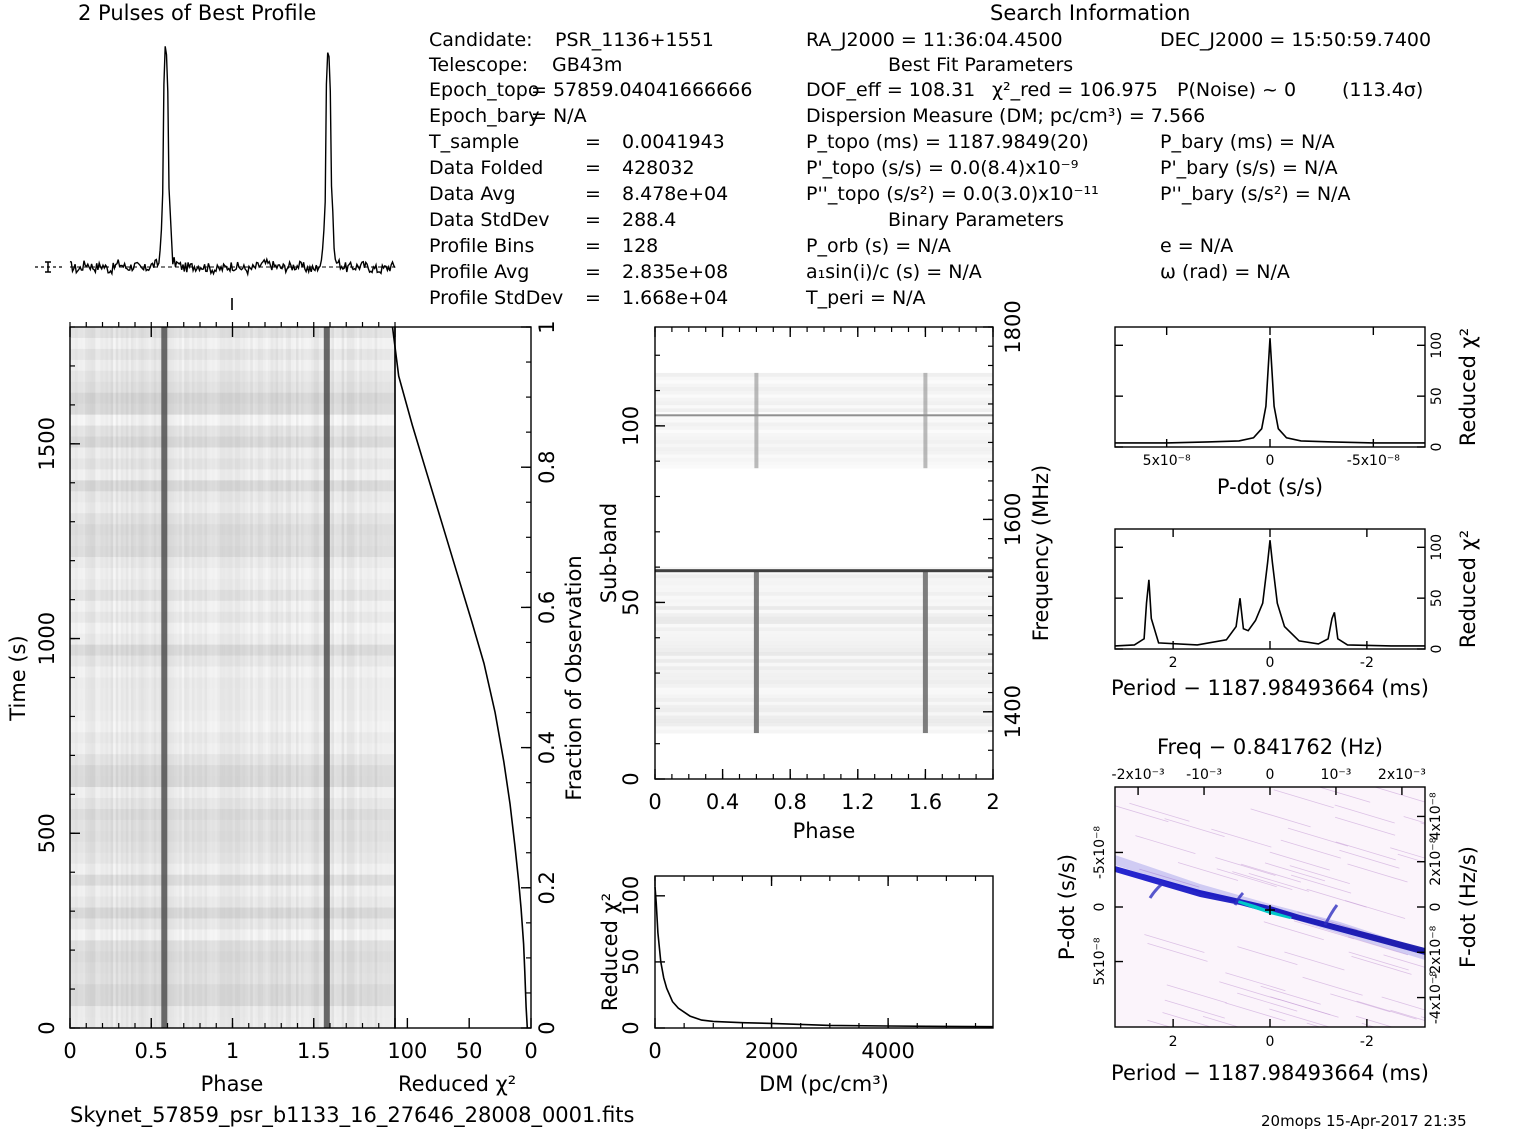 This screenshot has height=1137, width=1517. I want to click on rc-xtick-label: 50, so click(469, 1051).